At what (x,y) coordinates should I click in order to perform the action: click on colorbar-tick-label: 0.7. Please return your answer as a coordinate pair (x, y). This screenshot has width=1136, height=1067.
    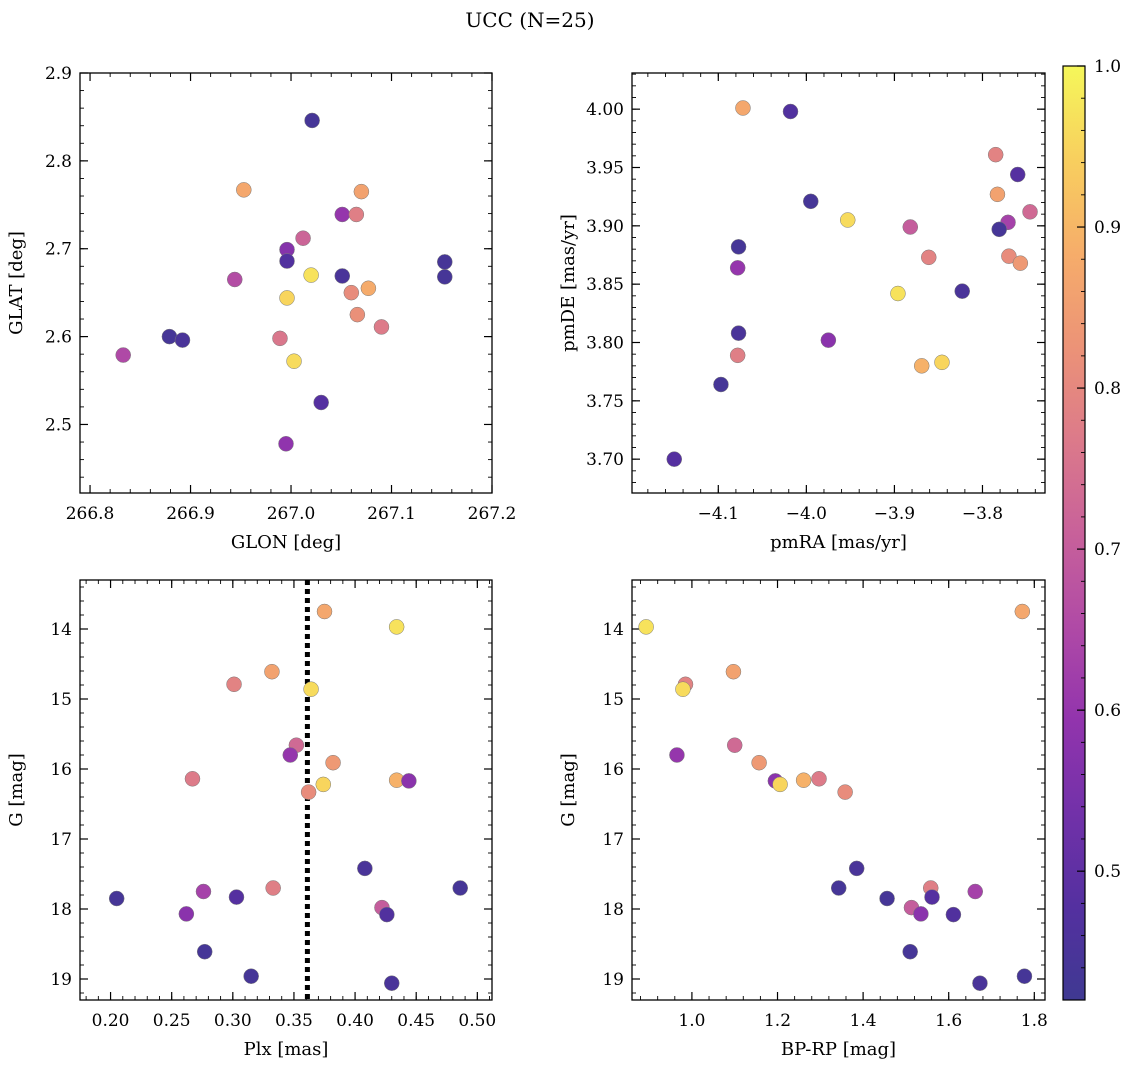
    Looking at the image, I should click on (1107, 550).